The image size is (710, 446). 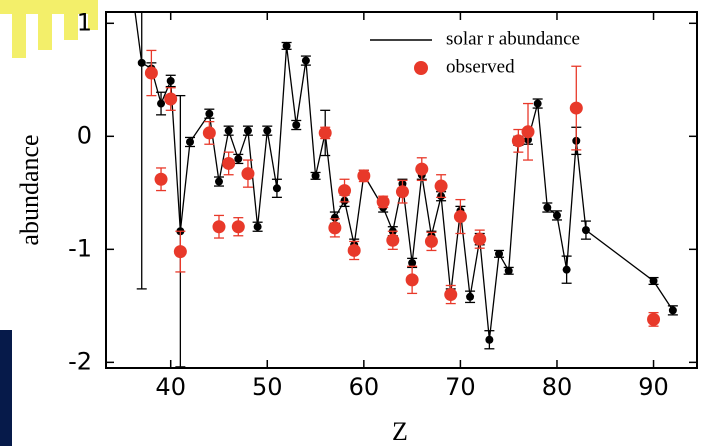 I want to click on legend-marker, so click(x=421, y=68).